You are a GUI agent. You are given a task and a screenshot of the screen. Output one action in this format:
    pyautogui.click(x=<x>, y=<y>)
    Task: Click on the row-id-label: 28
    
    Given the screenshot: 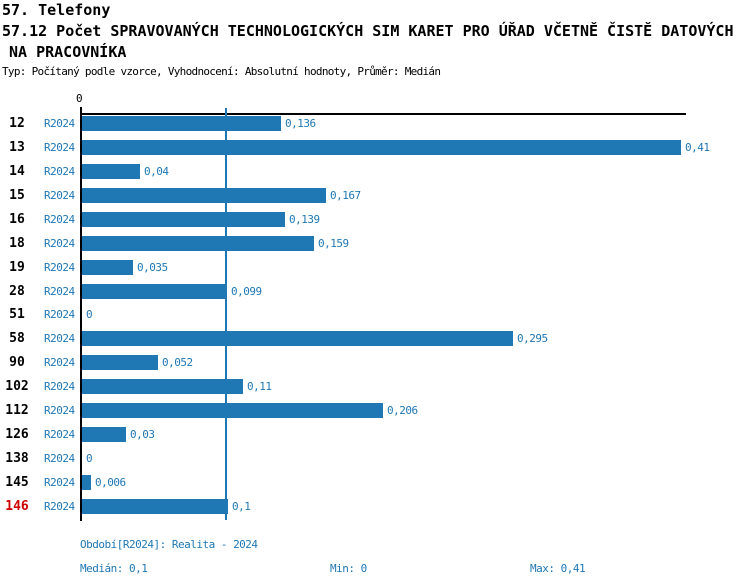 What is the action you would take?
    pyautogui.click(x=17, y=291)
    